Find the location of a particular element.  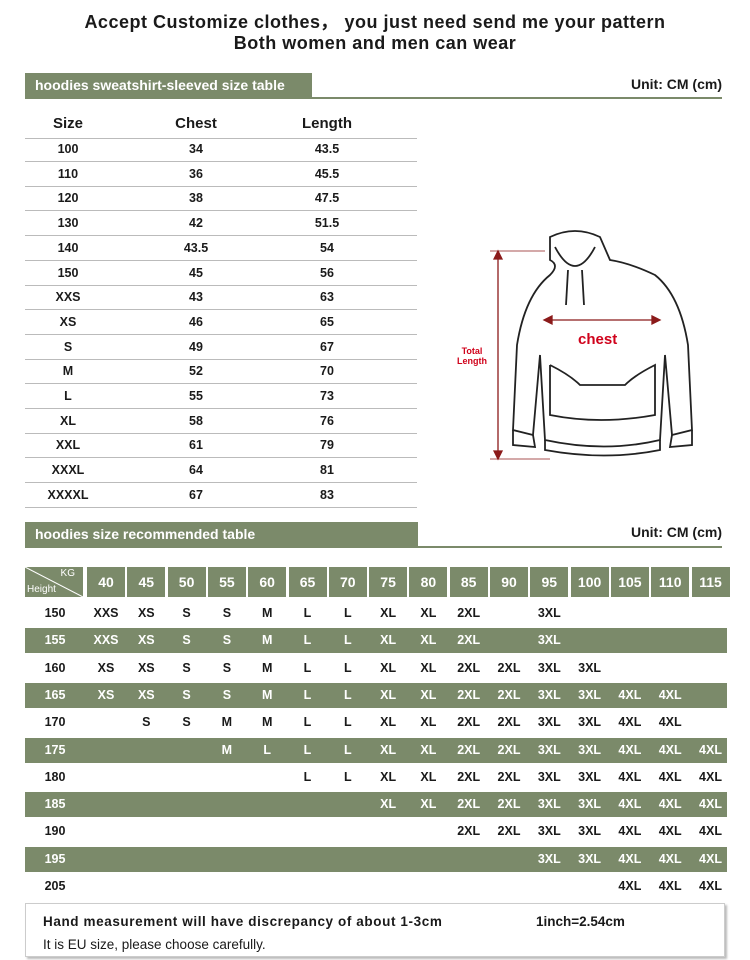

table-cell: 83 is located at coordinates (327, 494).